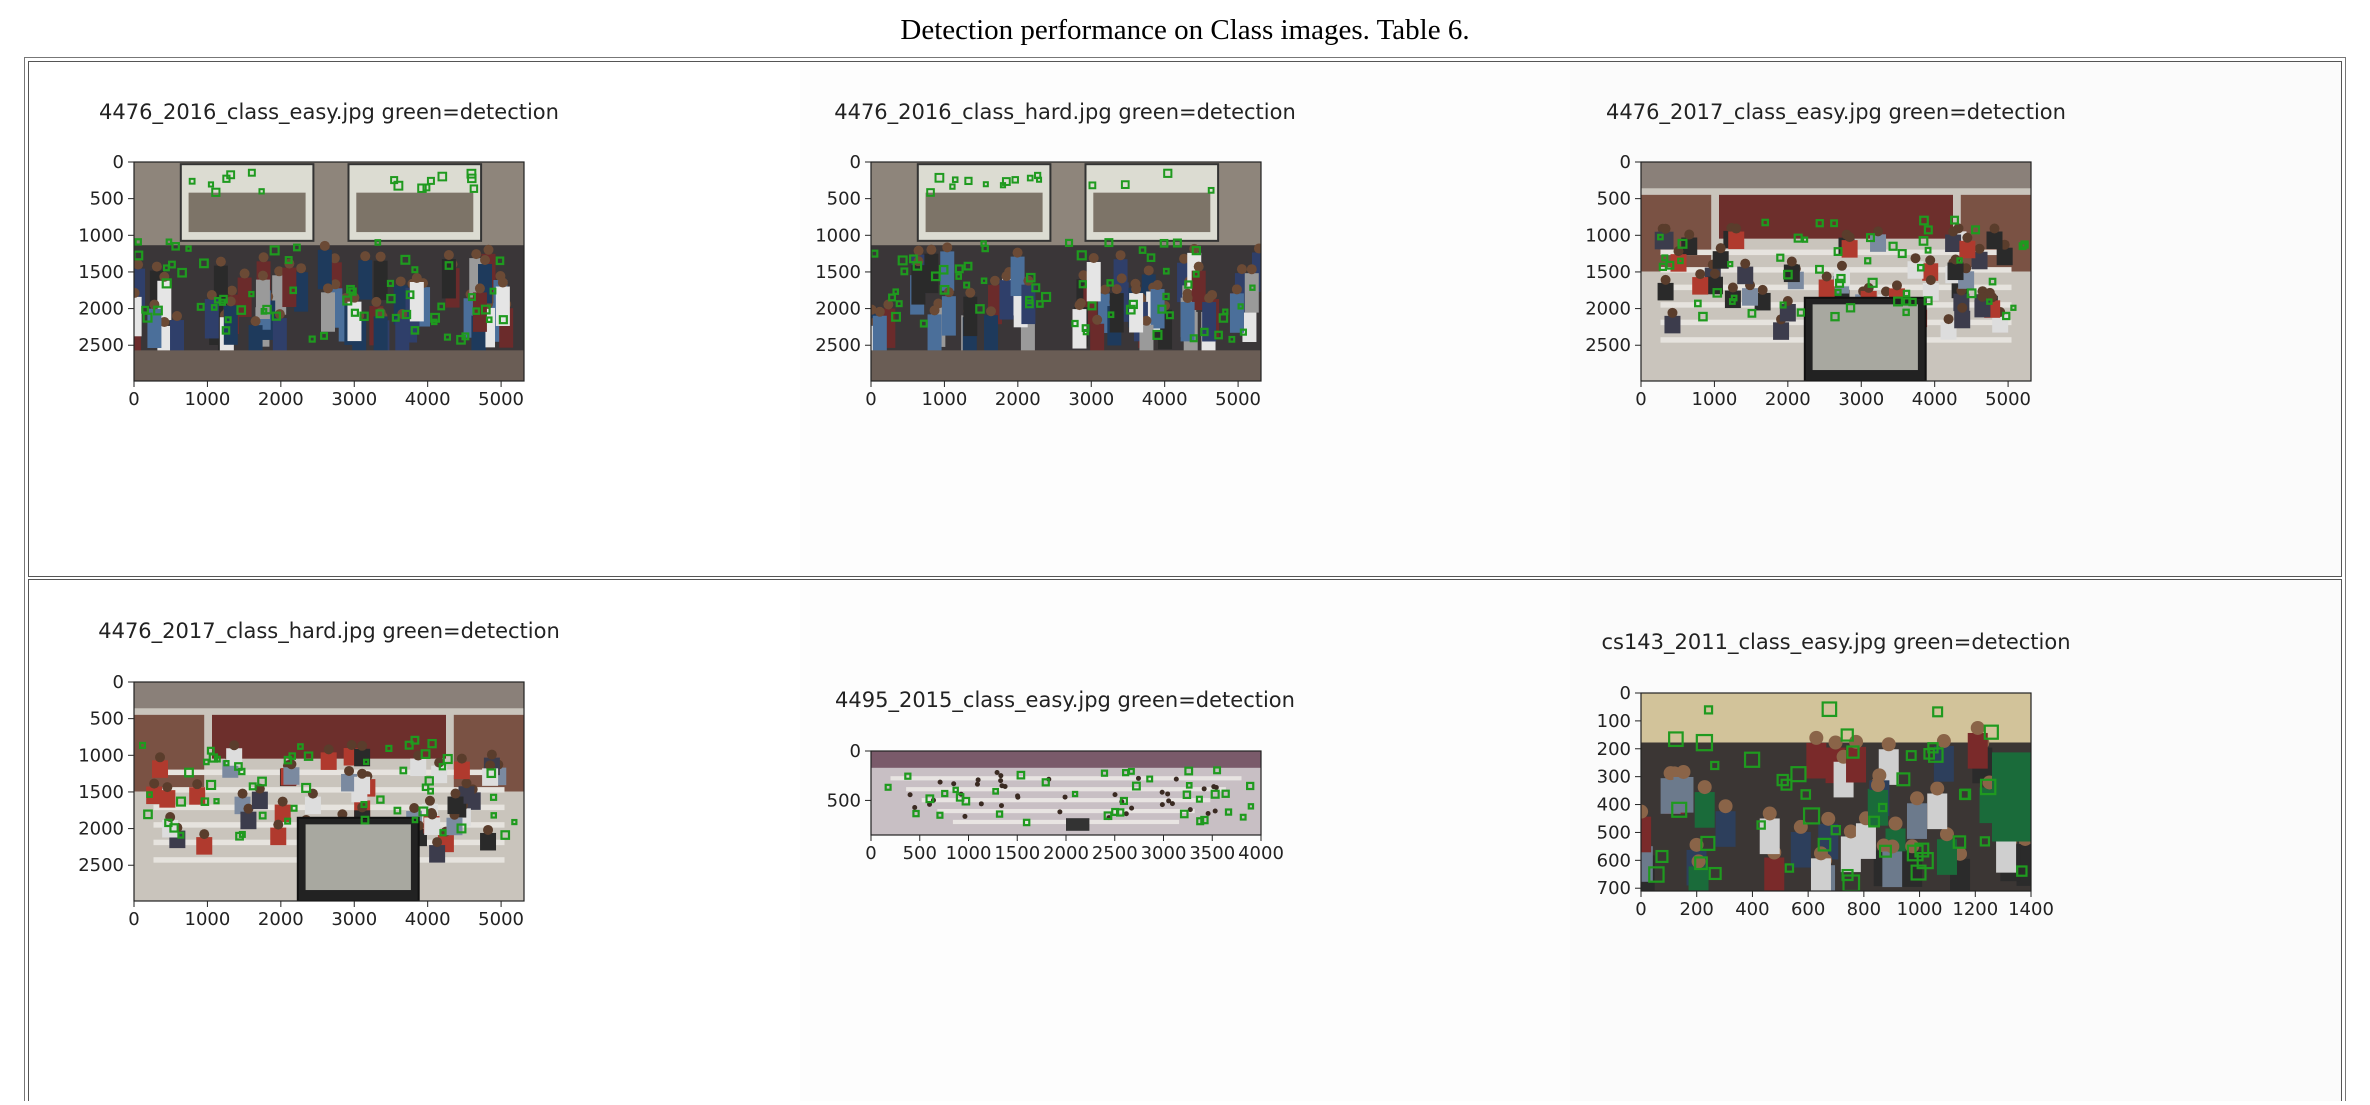 The width and height of the screenshot is (2370, 1105). I want to click on y-tick-label: 400, so click(1614, 805).